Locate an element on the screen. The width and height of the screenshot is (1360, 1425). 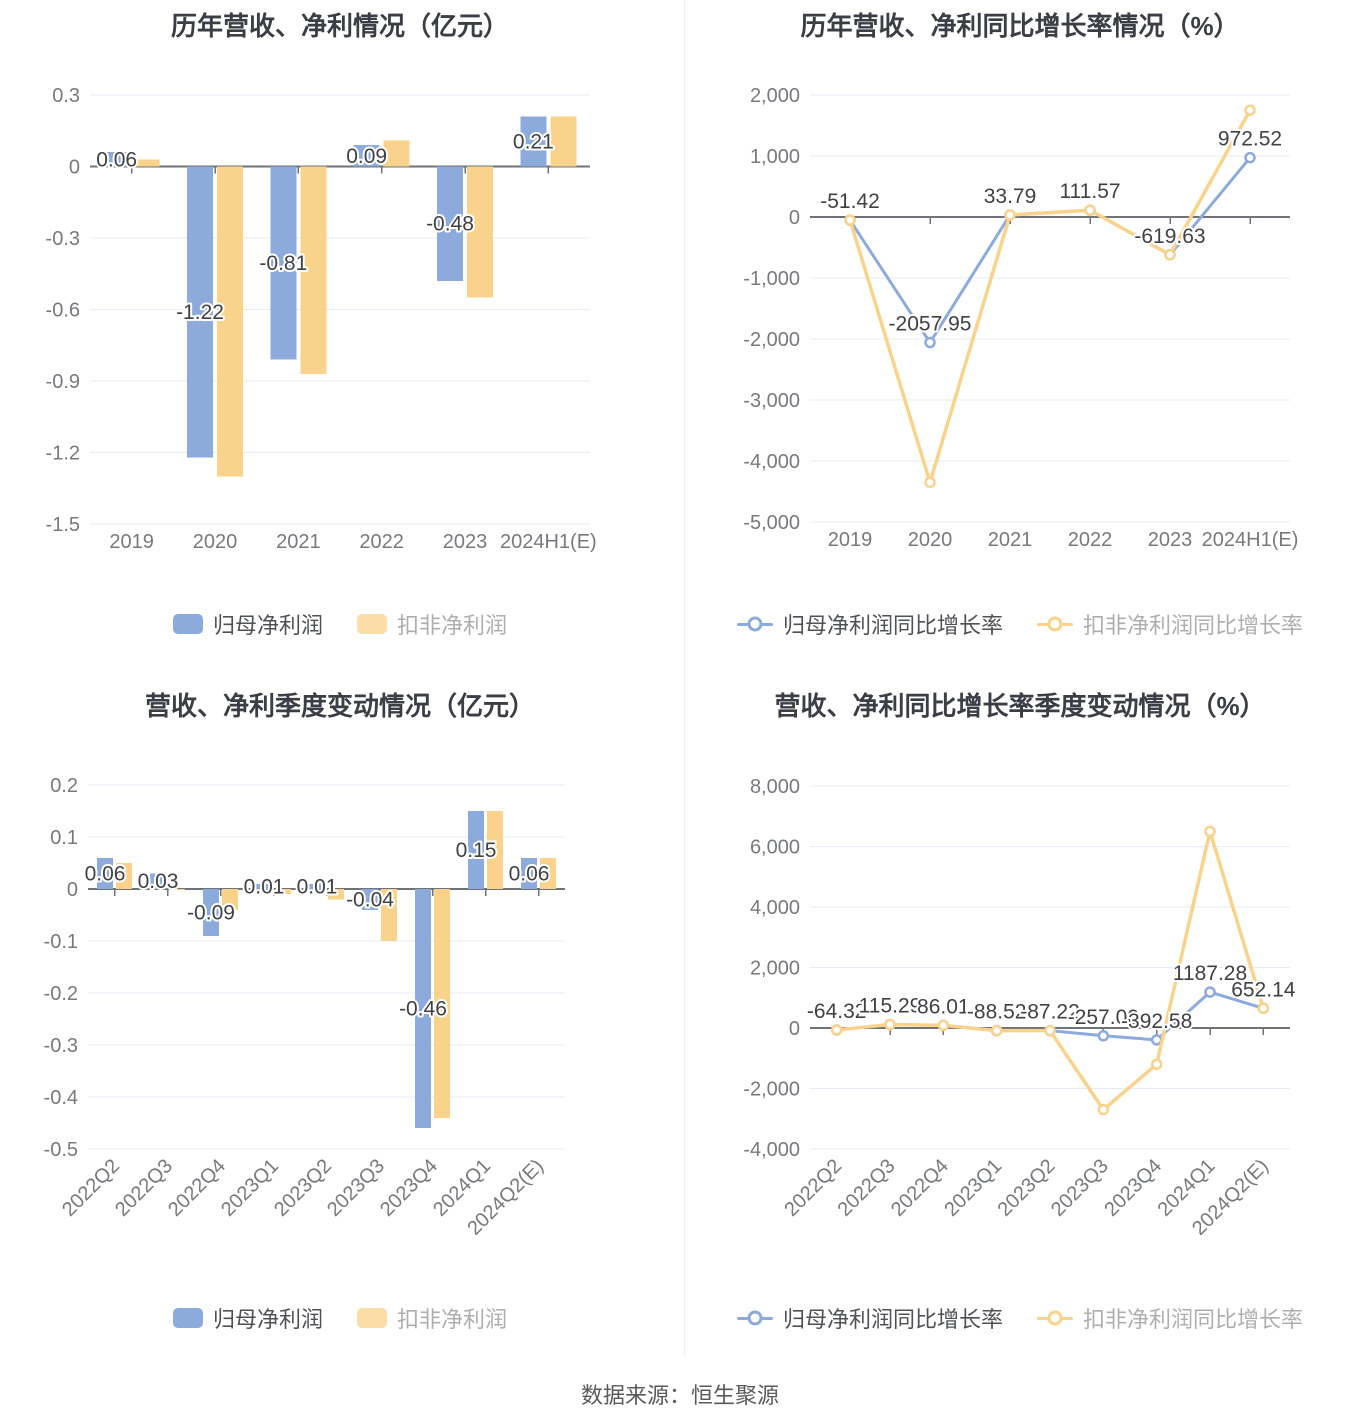
point-归母净利润同比增长率-2024Q1 is located at coordinates (1210, 992).